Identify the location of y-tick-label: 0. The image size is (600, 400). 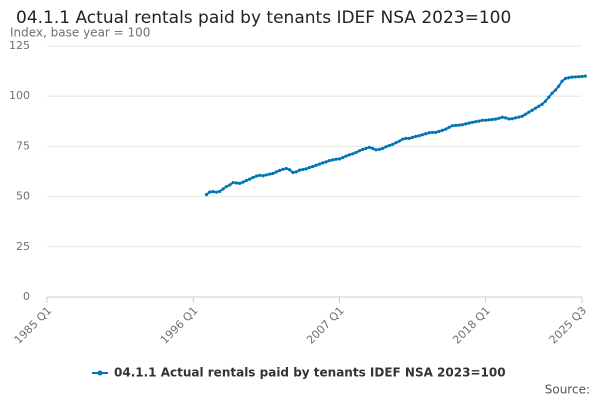
(26, 296).